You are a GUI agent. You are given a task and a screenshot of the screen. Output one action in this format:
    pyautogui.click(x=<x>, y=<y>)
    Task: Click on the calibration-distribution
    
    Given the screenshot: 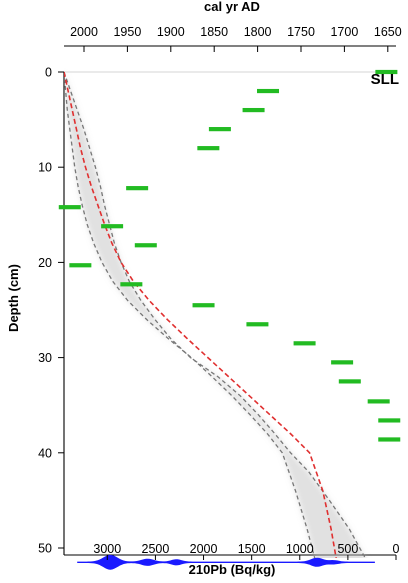 What is the action you would take?
    pyautogui.click(x=226, y=562)
    